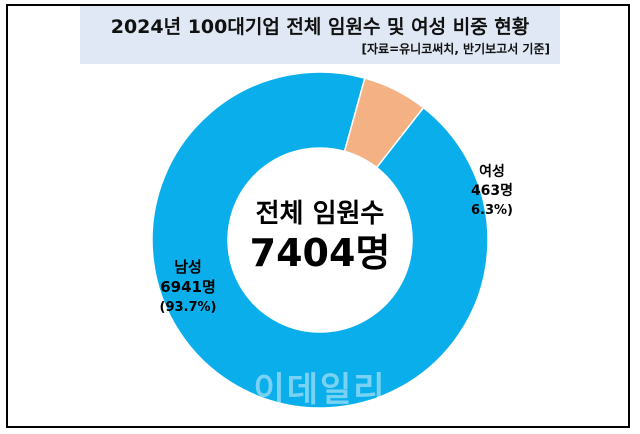 Image resolution: width=640 pixels, height=434 pixels. Describe the element at coordinates (492, 190) in the screenshot. I see `female-value-label: 463명` at that location.